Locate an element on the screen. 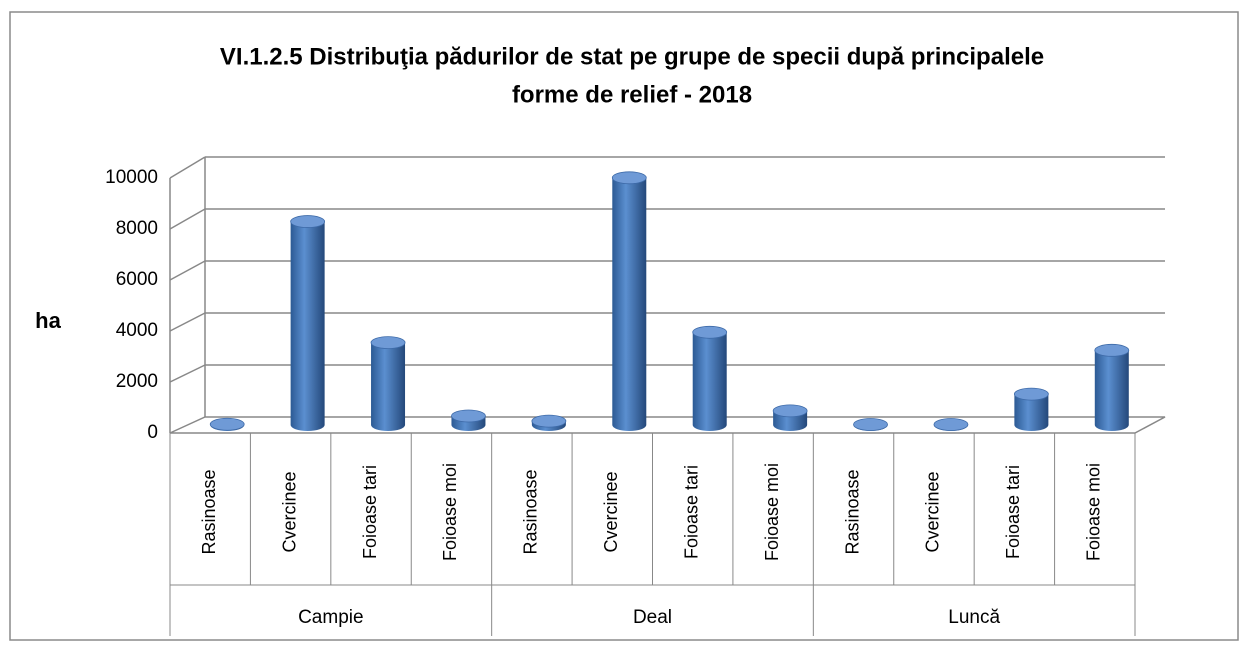 The width and height of the screenshot is (1248, 651). y-tick-label: 10000 is located at coordinates (131, 177).